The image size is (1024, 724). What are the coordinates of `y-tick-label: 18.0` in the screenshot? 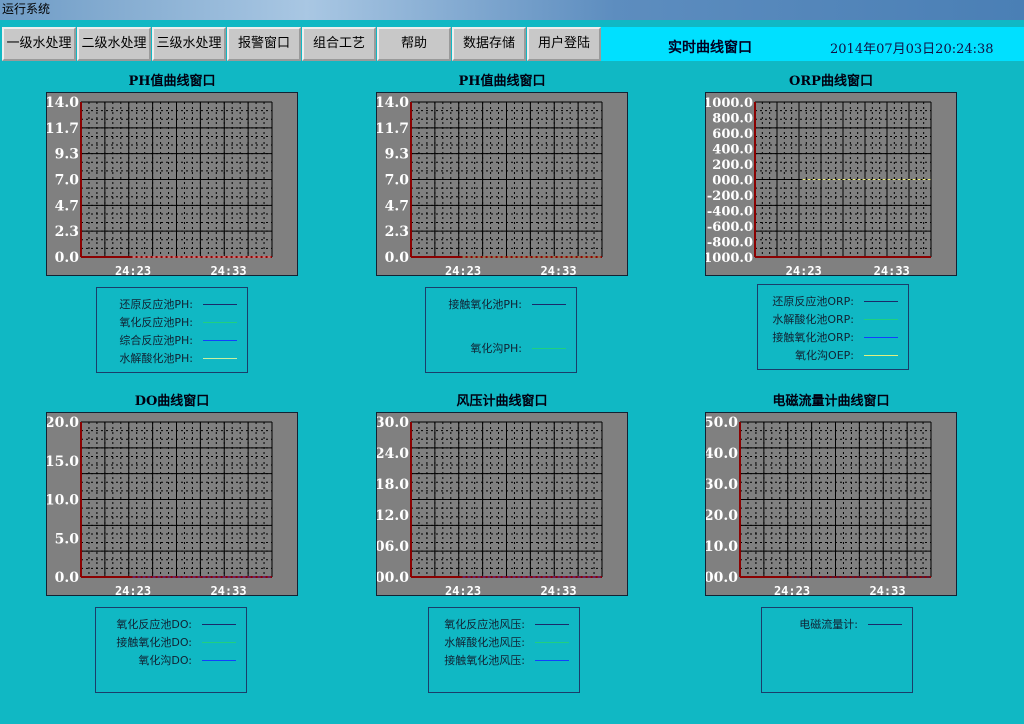 It's located at (393, 485).